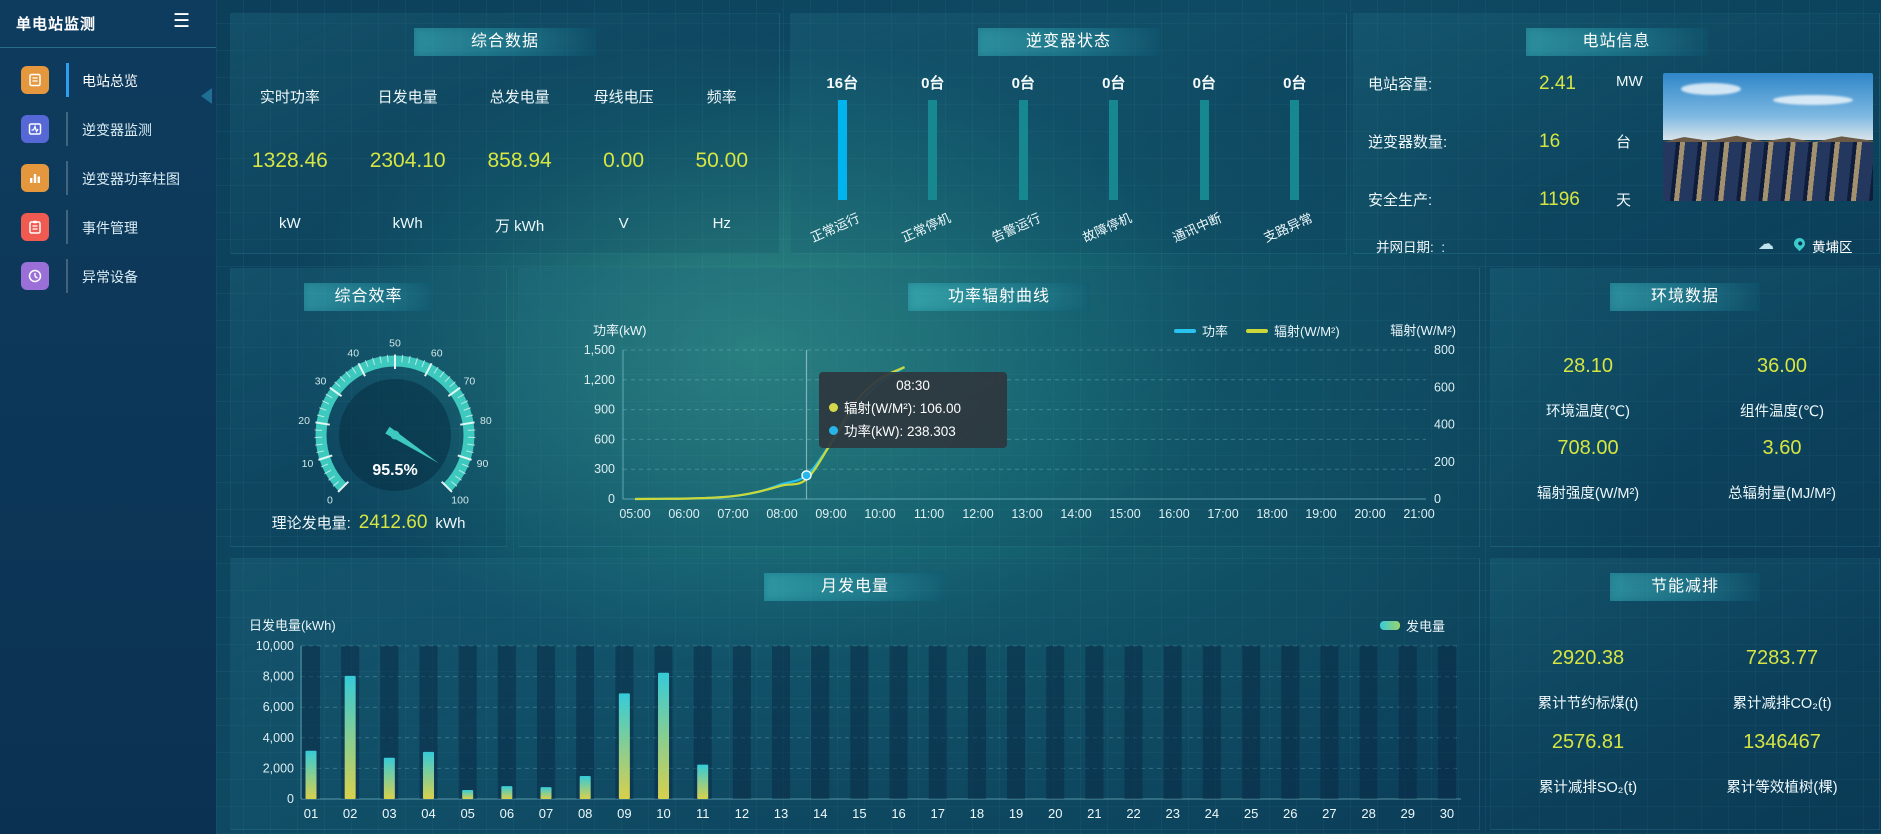 This screenshot has height=834, width=1881. I want to click on svg-text: 10,000, so click(275, 646).